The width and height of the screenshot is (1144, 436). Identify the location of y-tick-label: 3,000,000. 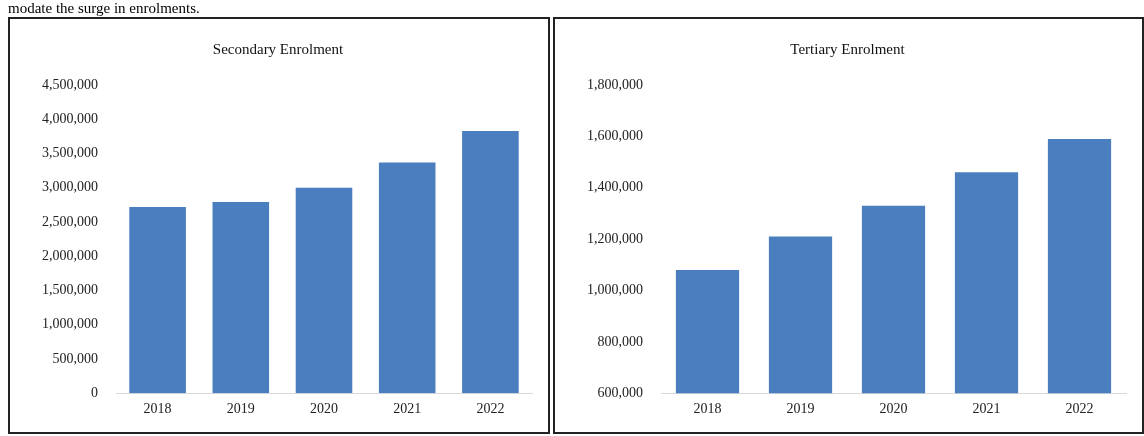
(70, 187).